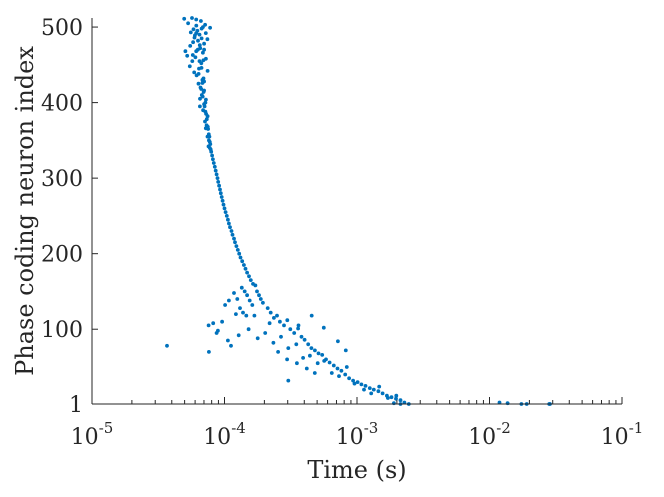 The height and width of the screenshot is (497, 664). What do you see at coordinates (356, 470) in the screenshot?
I see `x-axis-title: Time (s)` at bounding box center [356, 470].